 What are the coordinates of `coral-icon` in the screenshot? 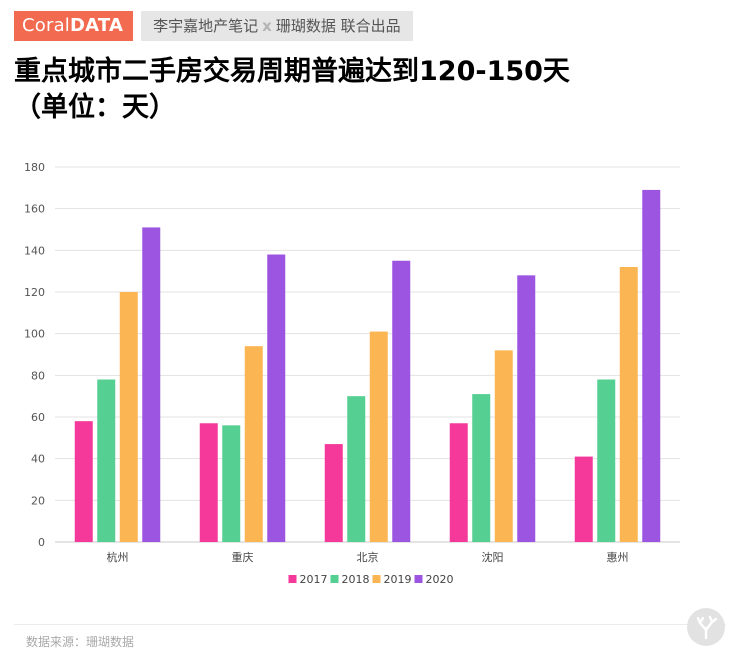 It's located at (706, 627).